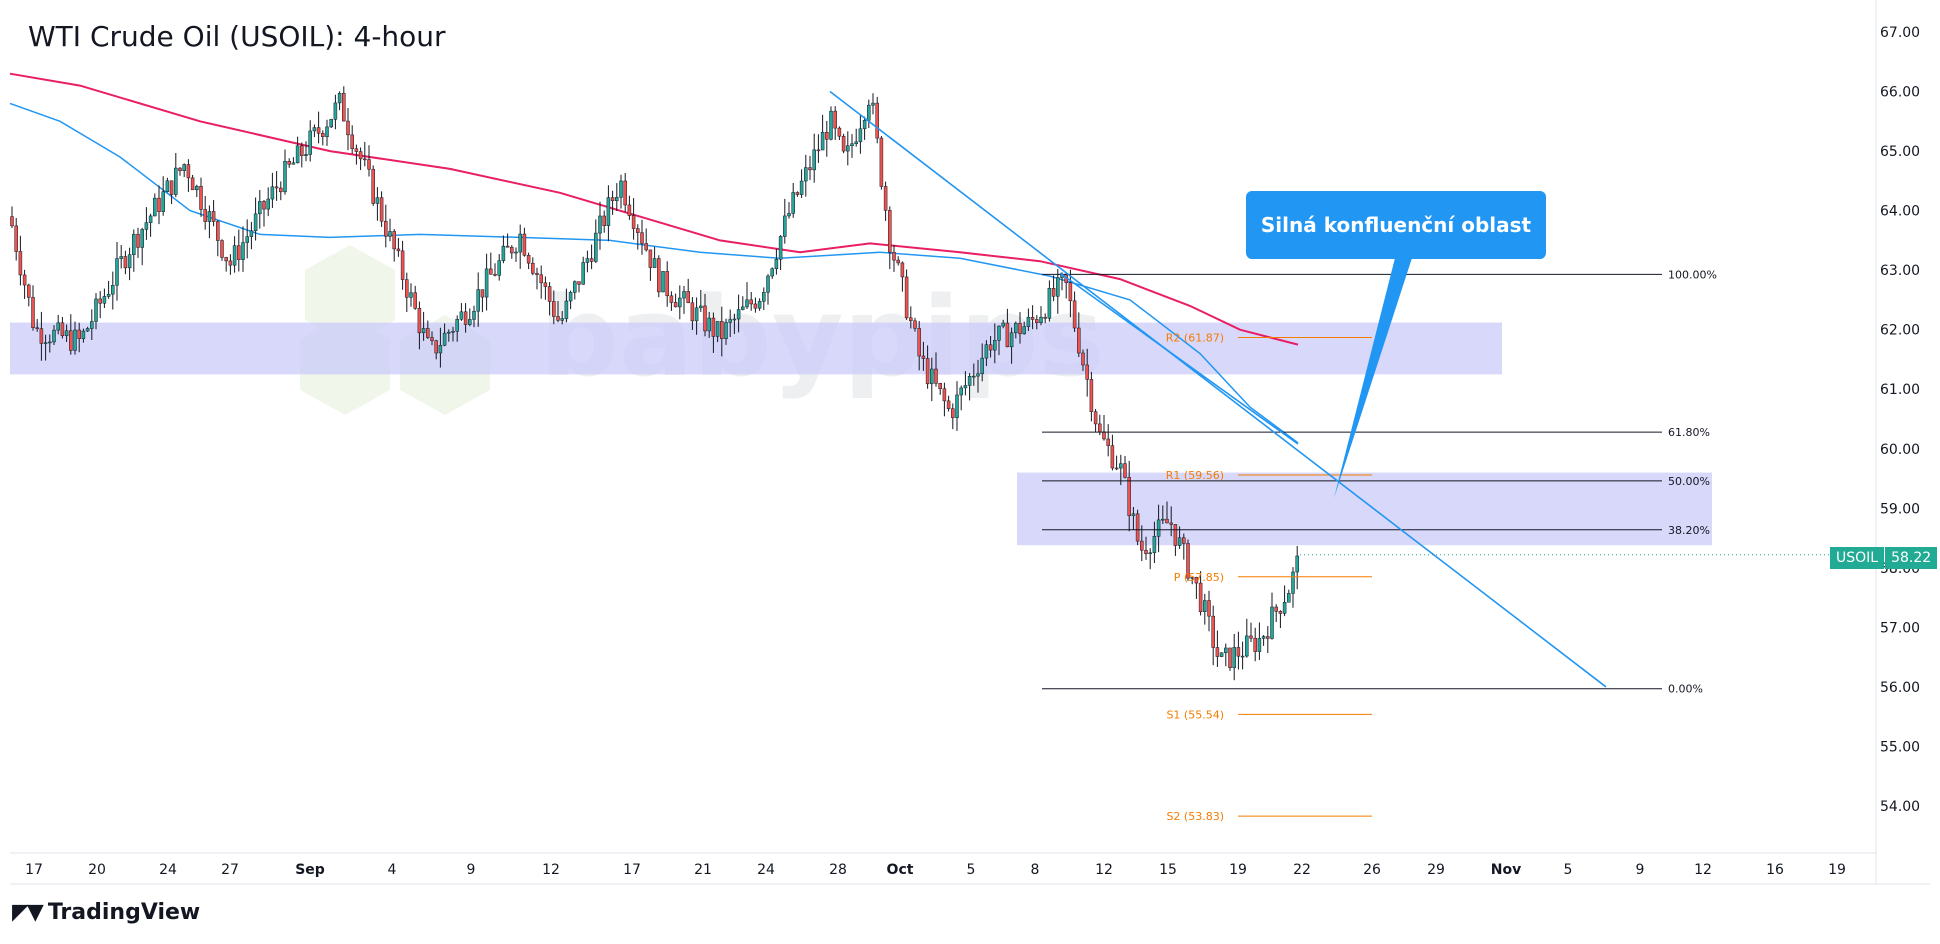  Describe the element at coordinates (1104, 870) in the screenshot. I see `time-tick-label: 12` at that location.